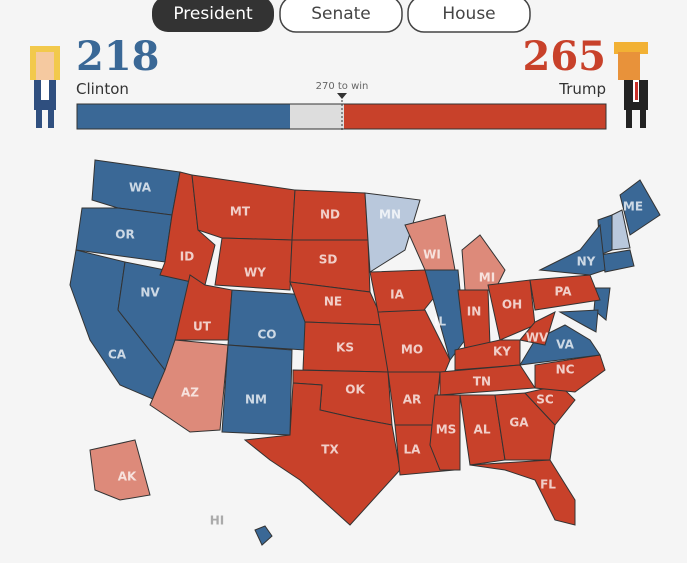 This screenshot has width=687, height=563. Describe the element at coordinates (502, 352) in the screenshot. I see `state-label: KY` at that location.